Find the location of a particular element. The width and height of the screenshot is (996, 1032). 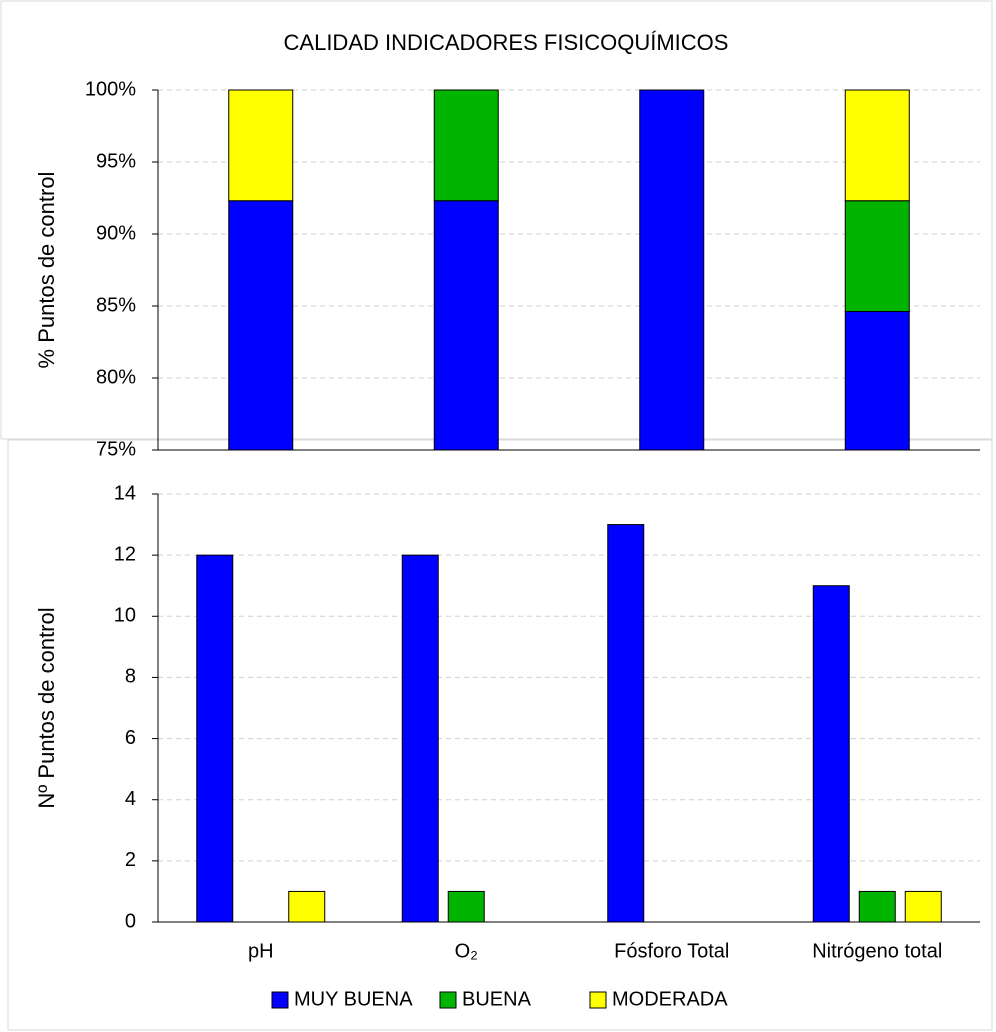

y-tick-label: 8 is located at coordinates (130, 677).